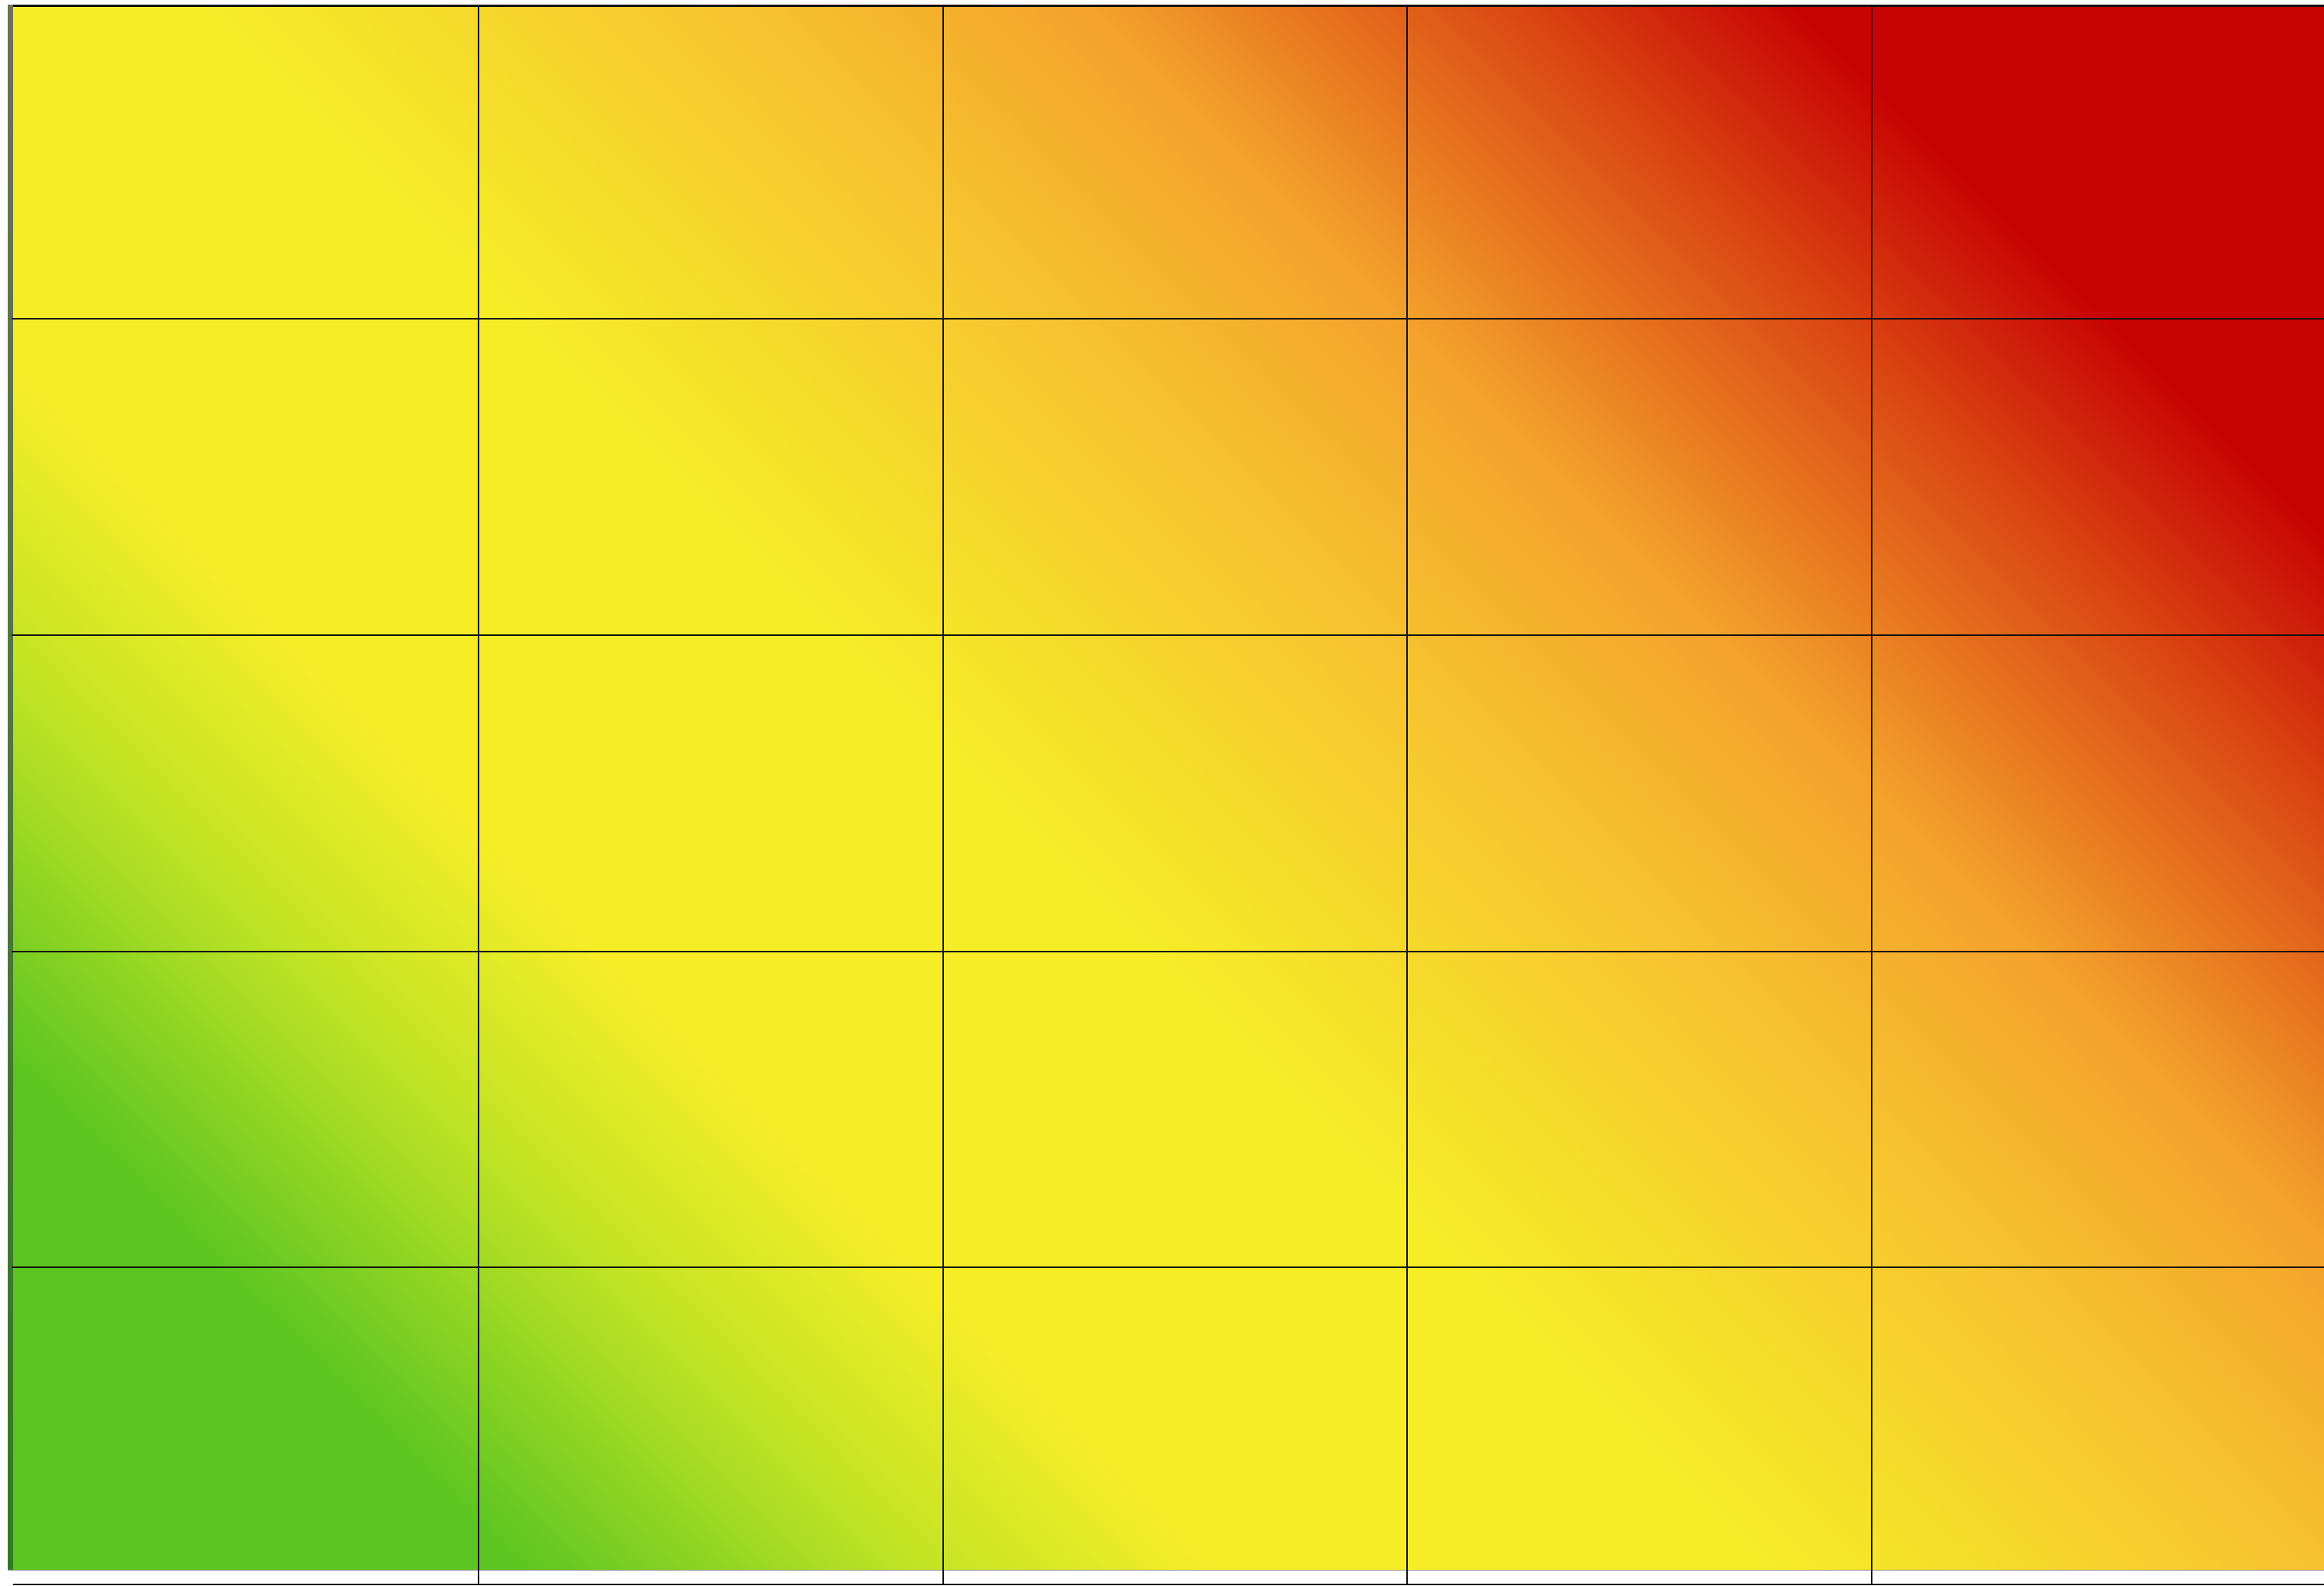 This screenshot has width=2324, height=1586. What do you see at coordinates (1168, 1584) in the screenshot?
I see `bottom-grid-line` at bounding box center [1168, 1584].